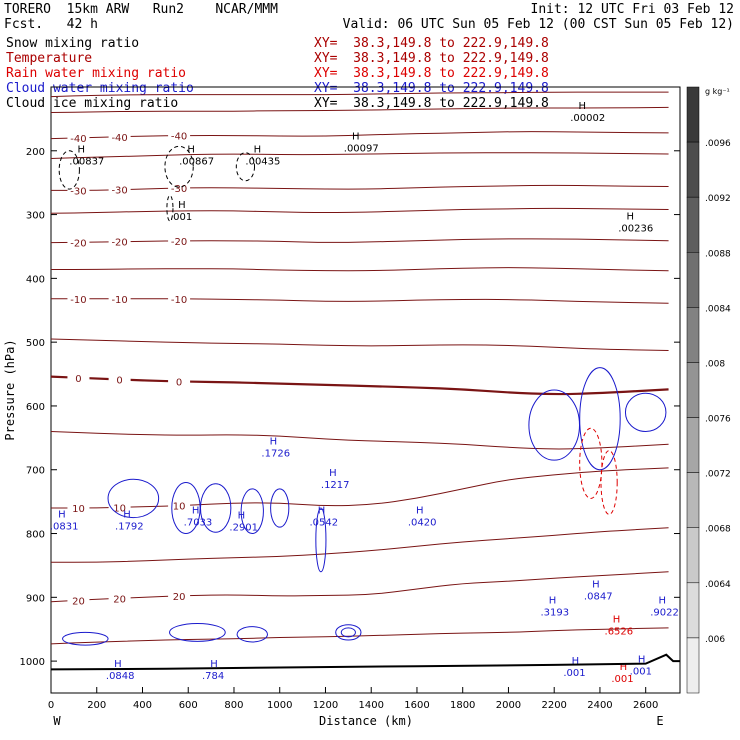 This screenshot has height=740, width=740. I want to click on x-tick-label: 2600, so click(645, 705).